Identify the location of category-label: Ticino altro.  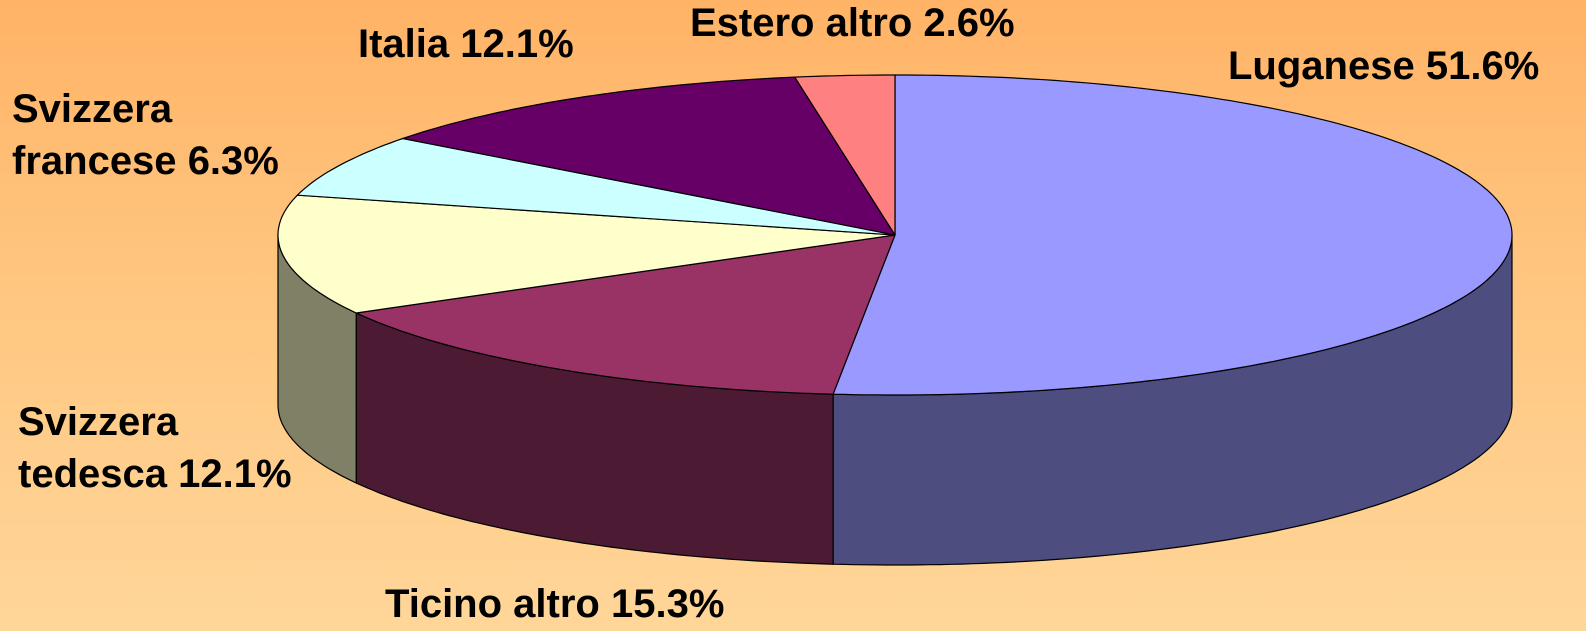
(492, 604).